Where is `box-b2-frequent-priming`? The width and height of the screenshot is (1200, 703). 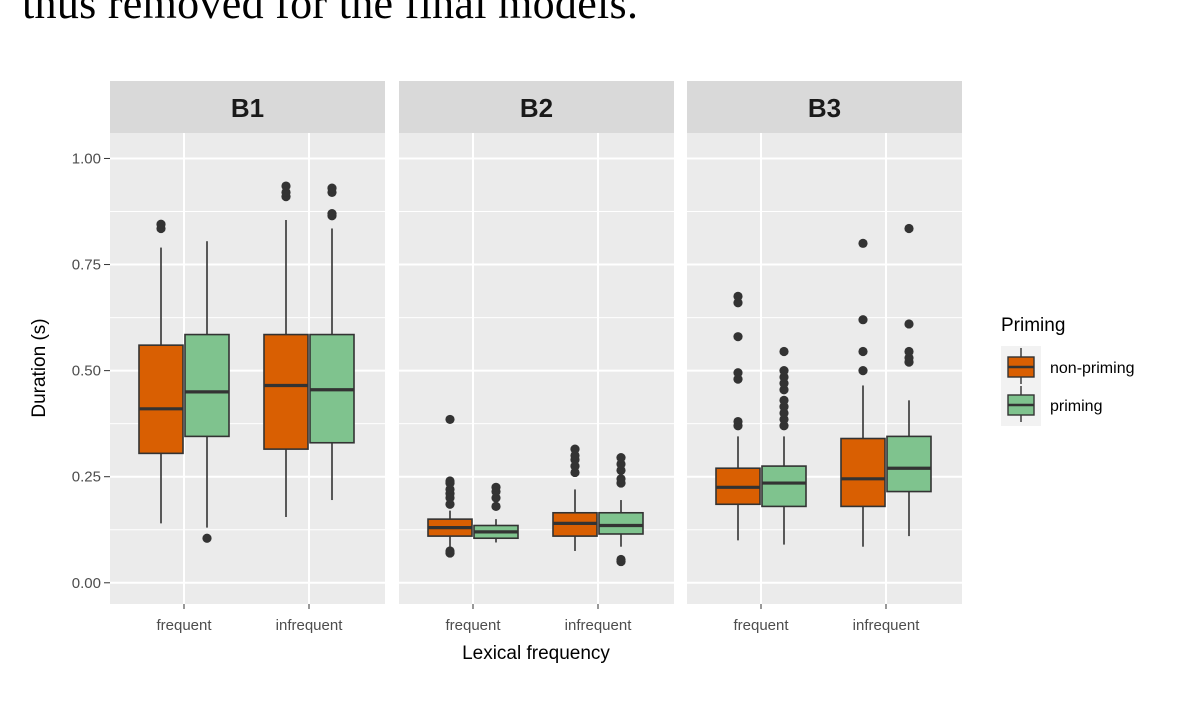
box-b2-frequent-priming is located at coordinates (496, 512).